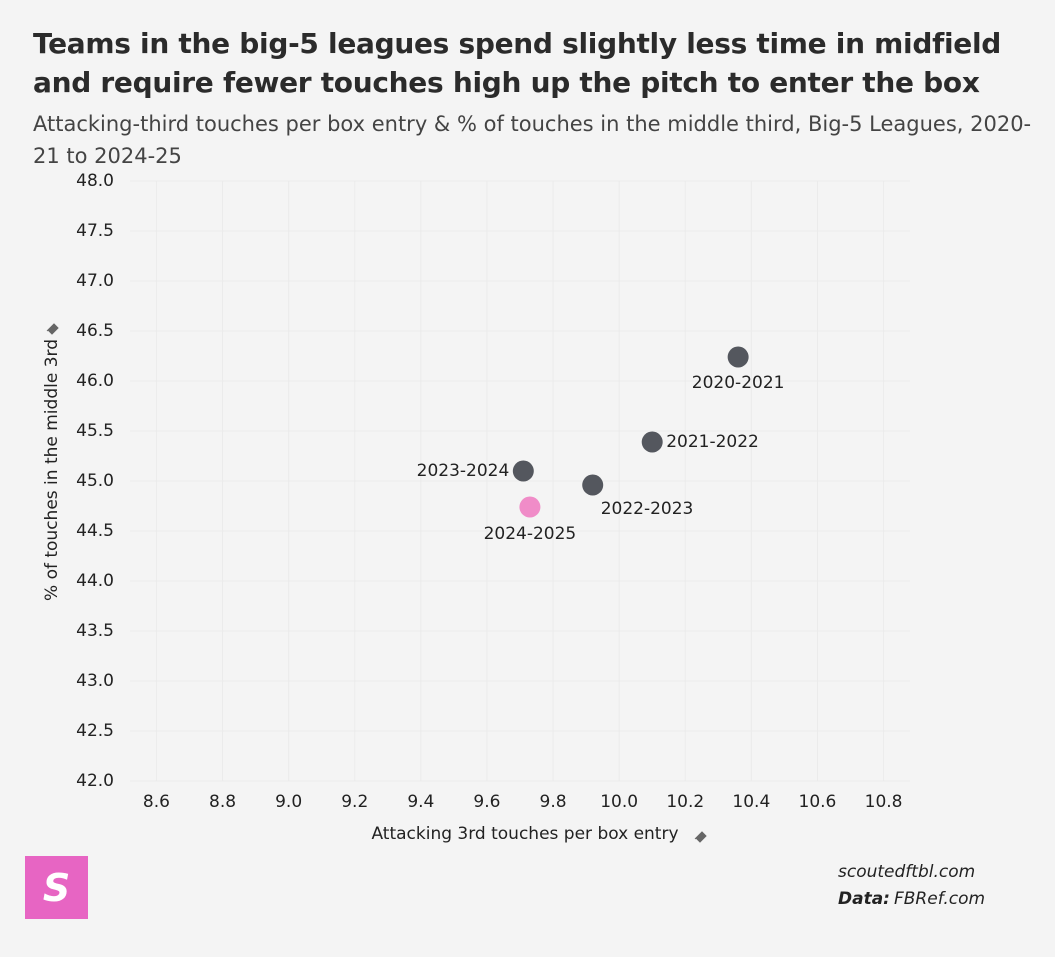  I want to click on x-tick-label: 9.6, so click(486, 802).